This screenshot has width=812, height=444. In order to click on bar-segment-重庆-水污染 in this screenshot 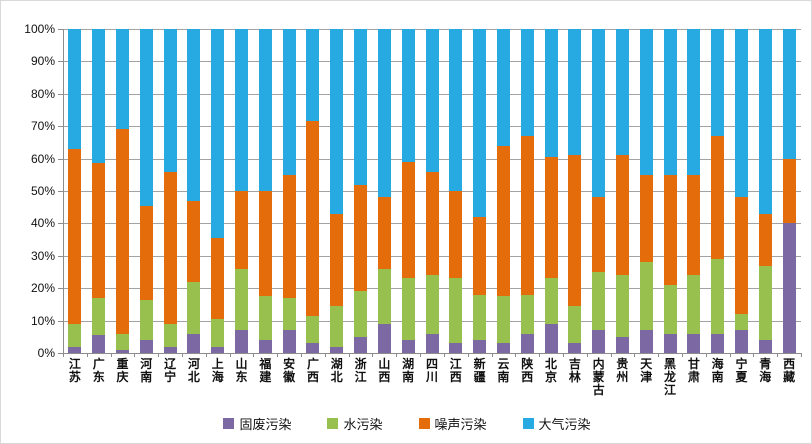, I will do `click(123, 341)`.